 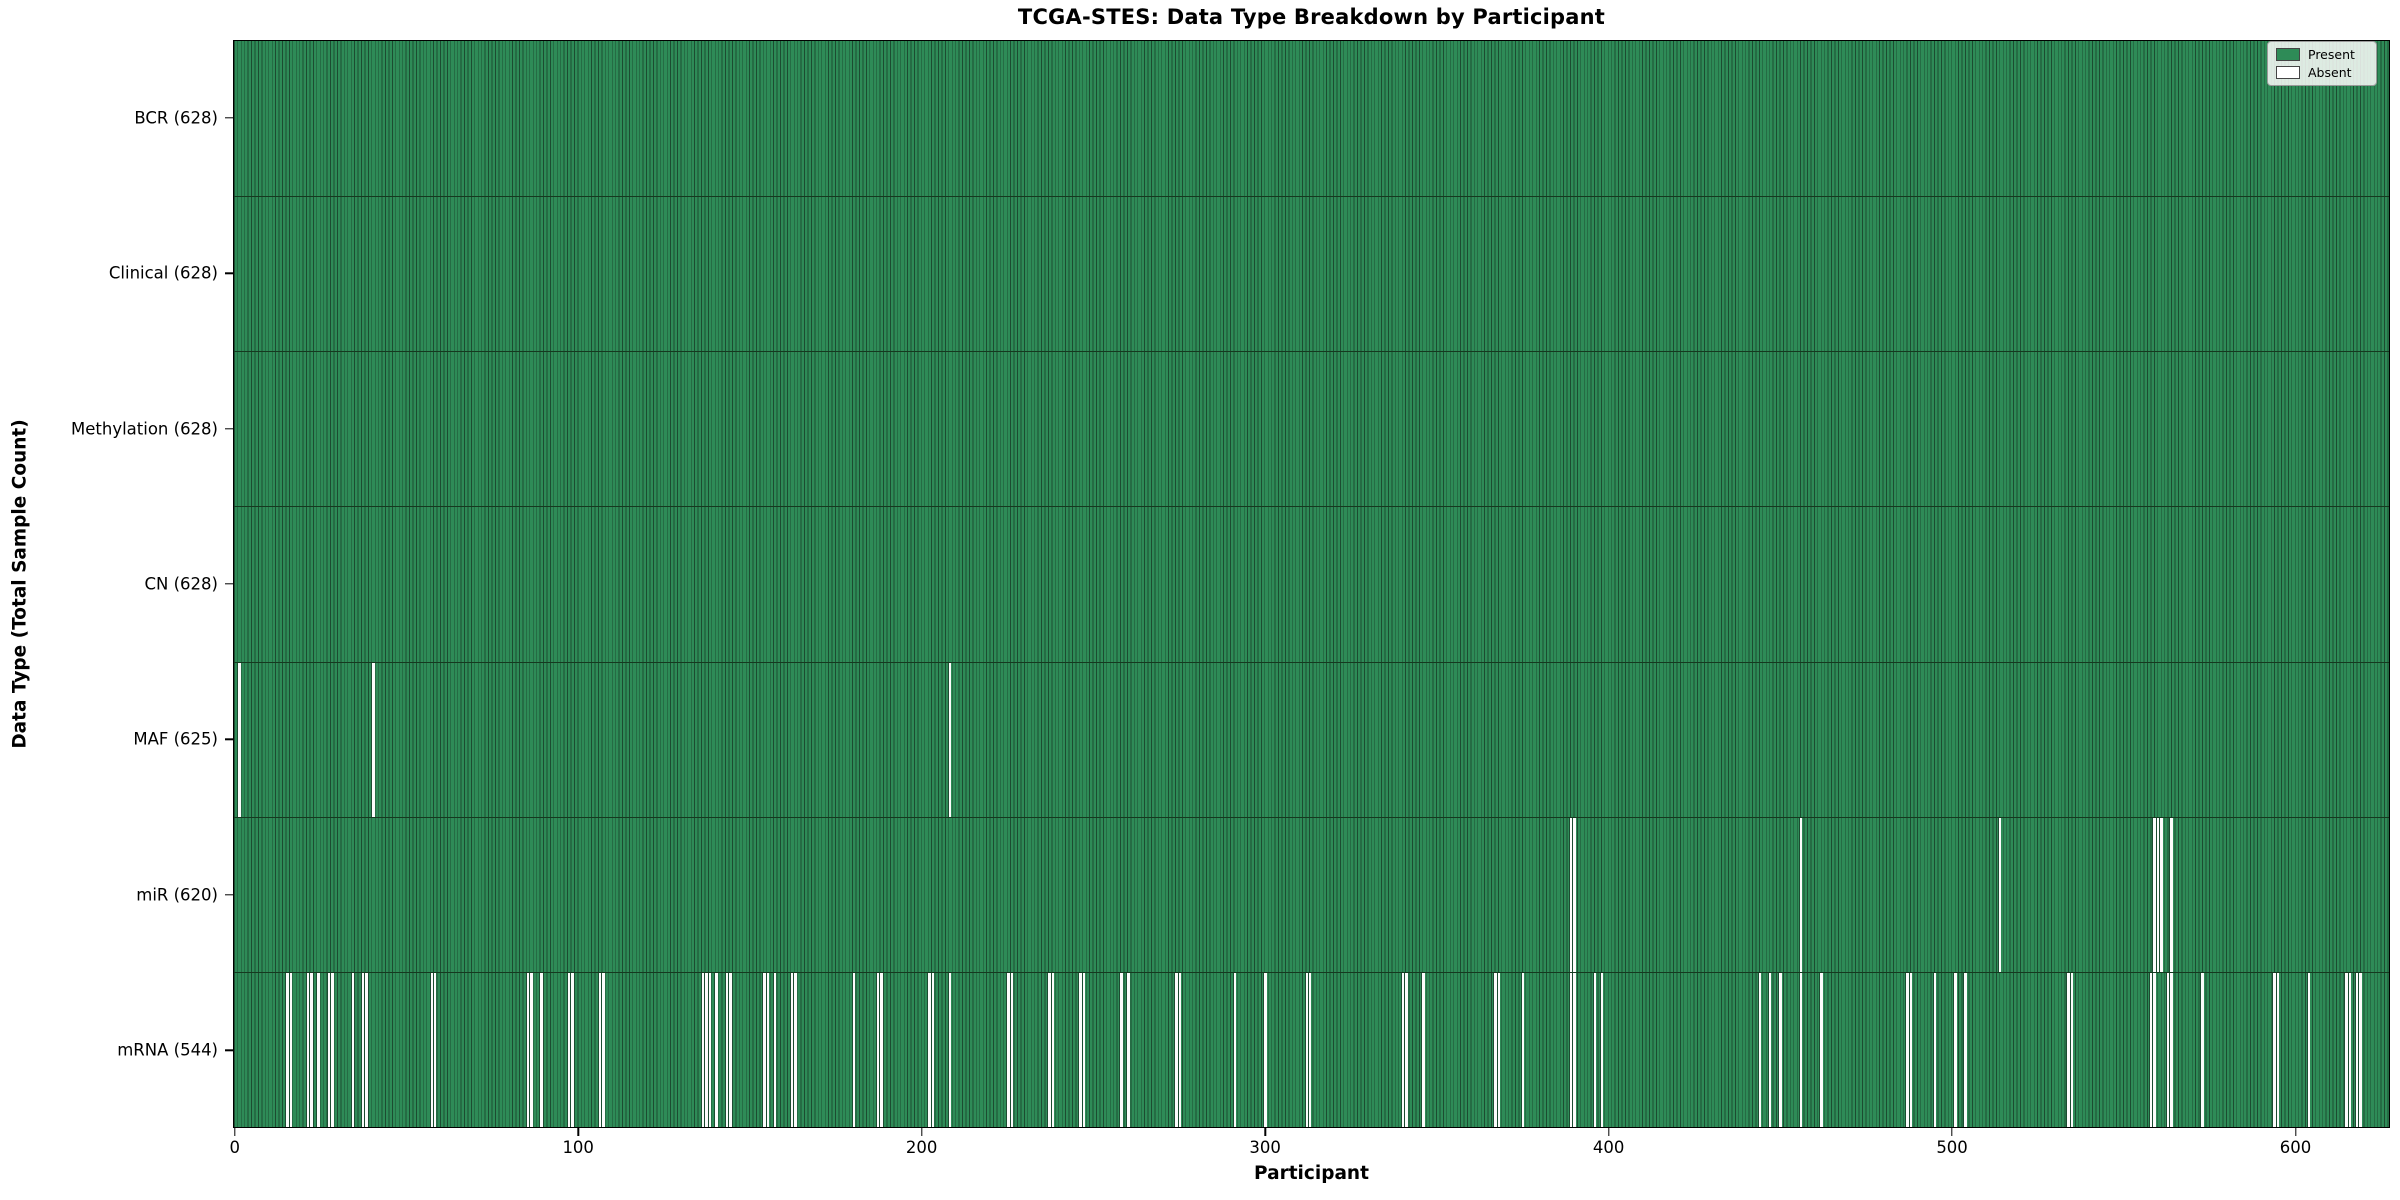 I want to click on row-cn, so click(x=1311, y=584).